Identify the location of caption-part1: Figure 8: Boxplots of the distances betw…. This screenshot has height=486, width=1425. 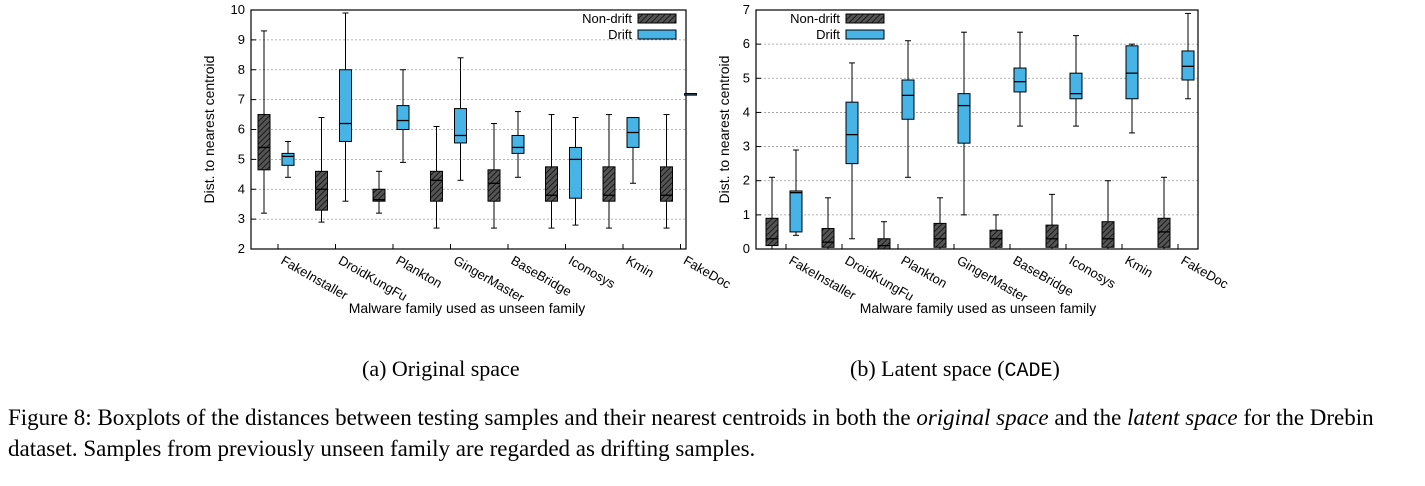
(462, 417).